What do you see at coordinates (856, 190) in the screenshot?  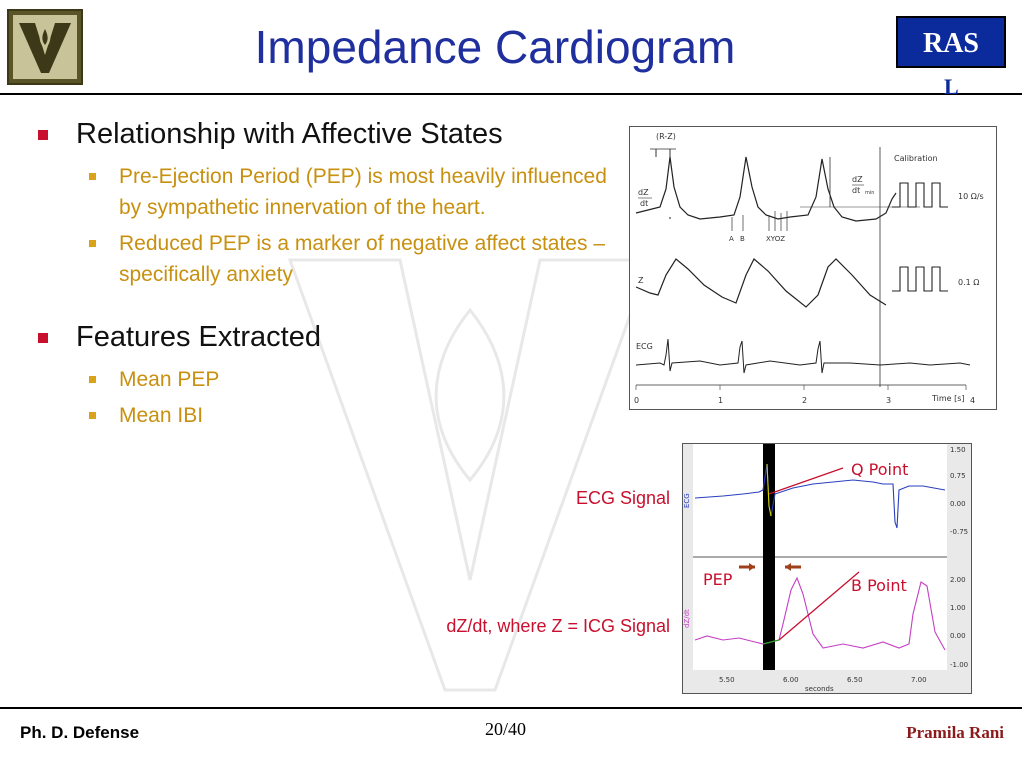 I see `dzdt-min-den: dt` at bounding box center [856, 190].